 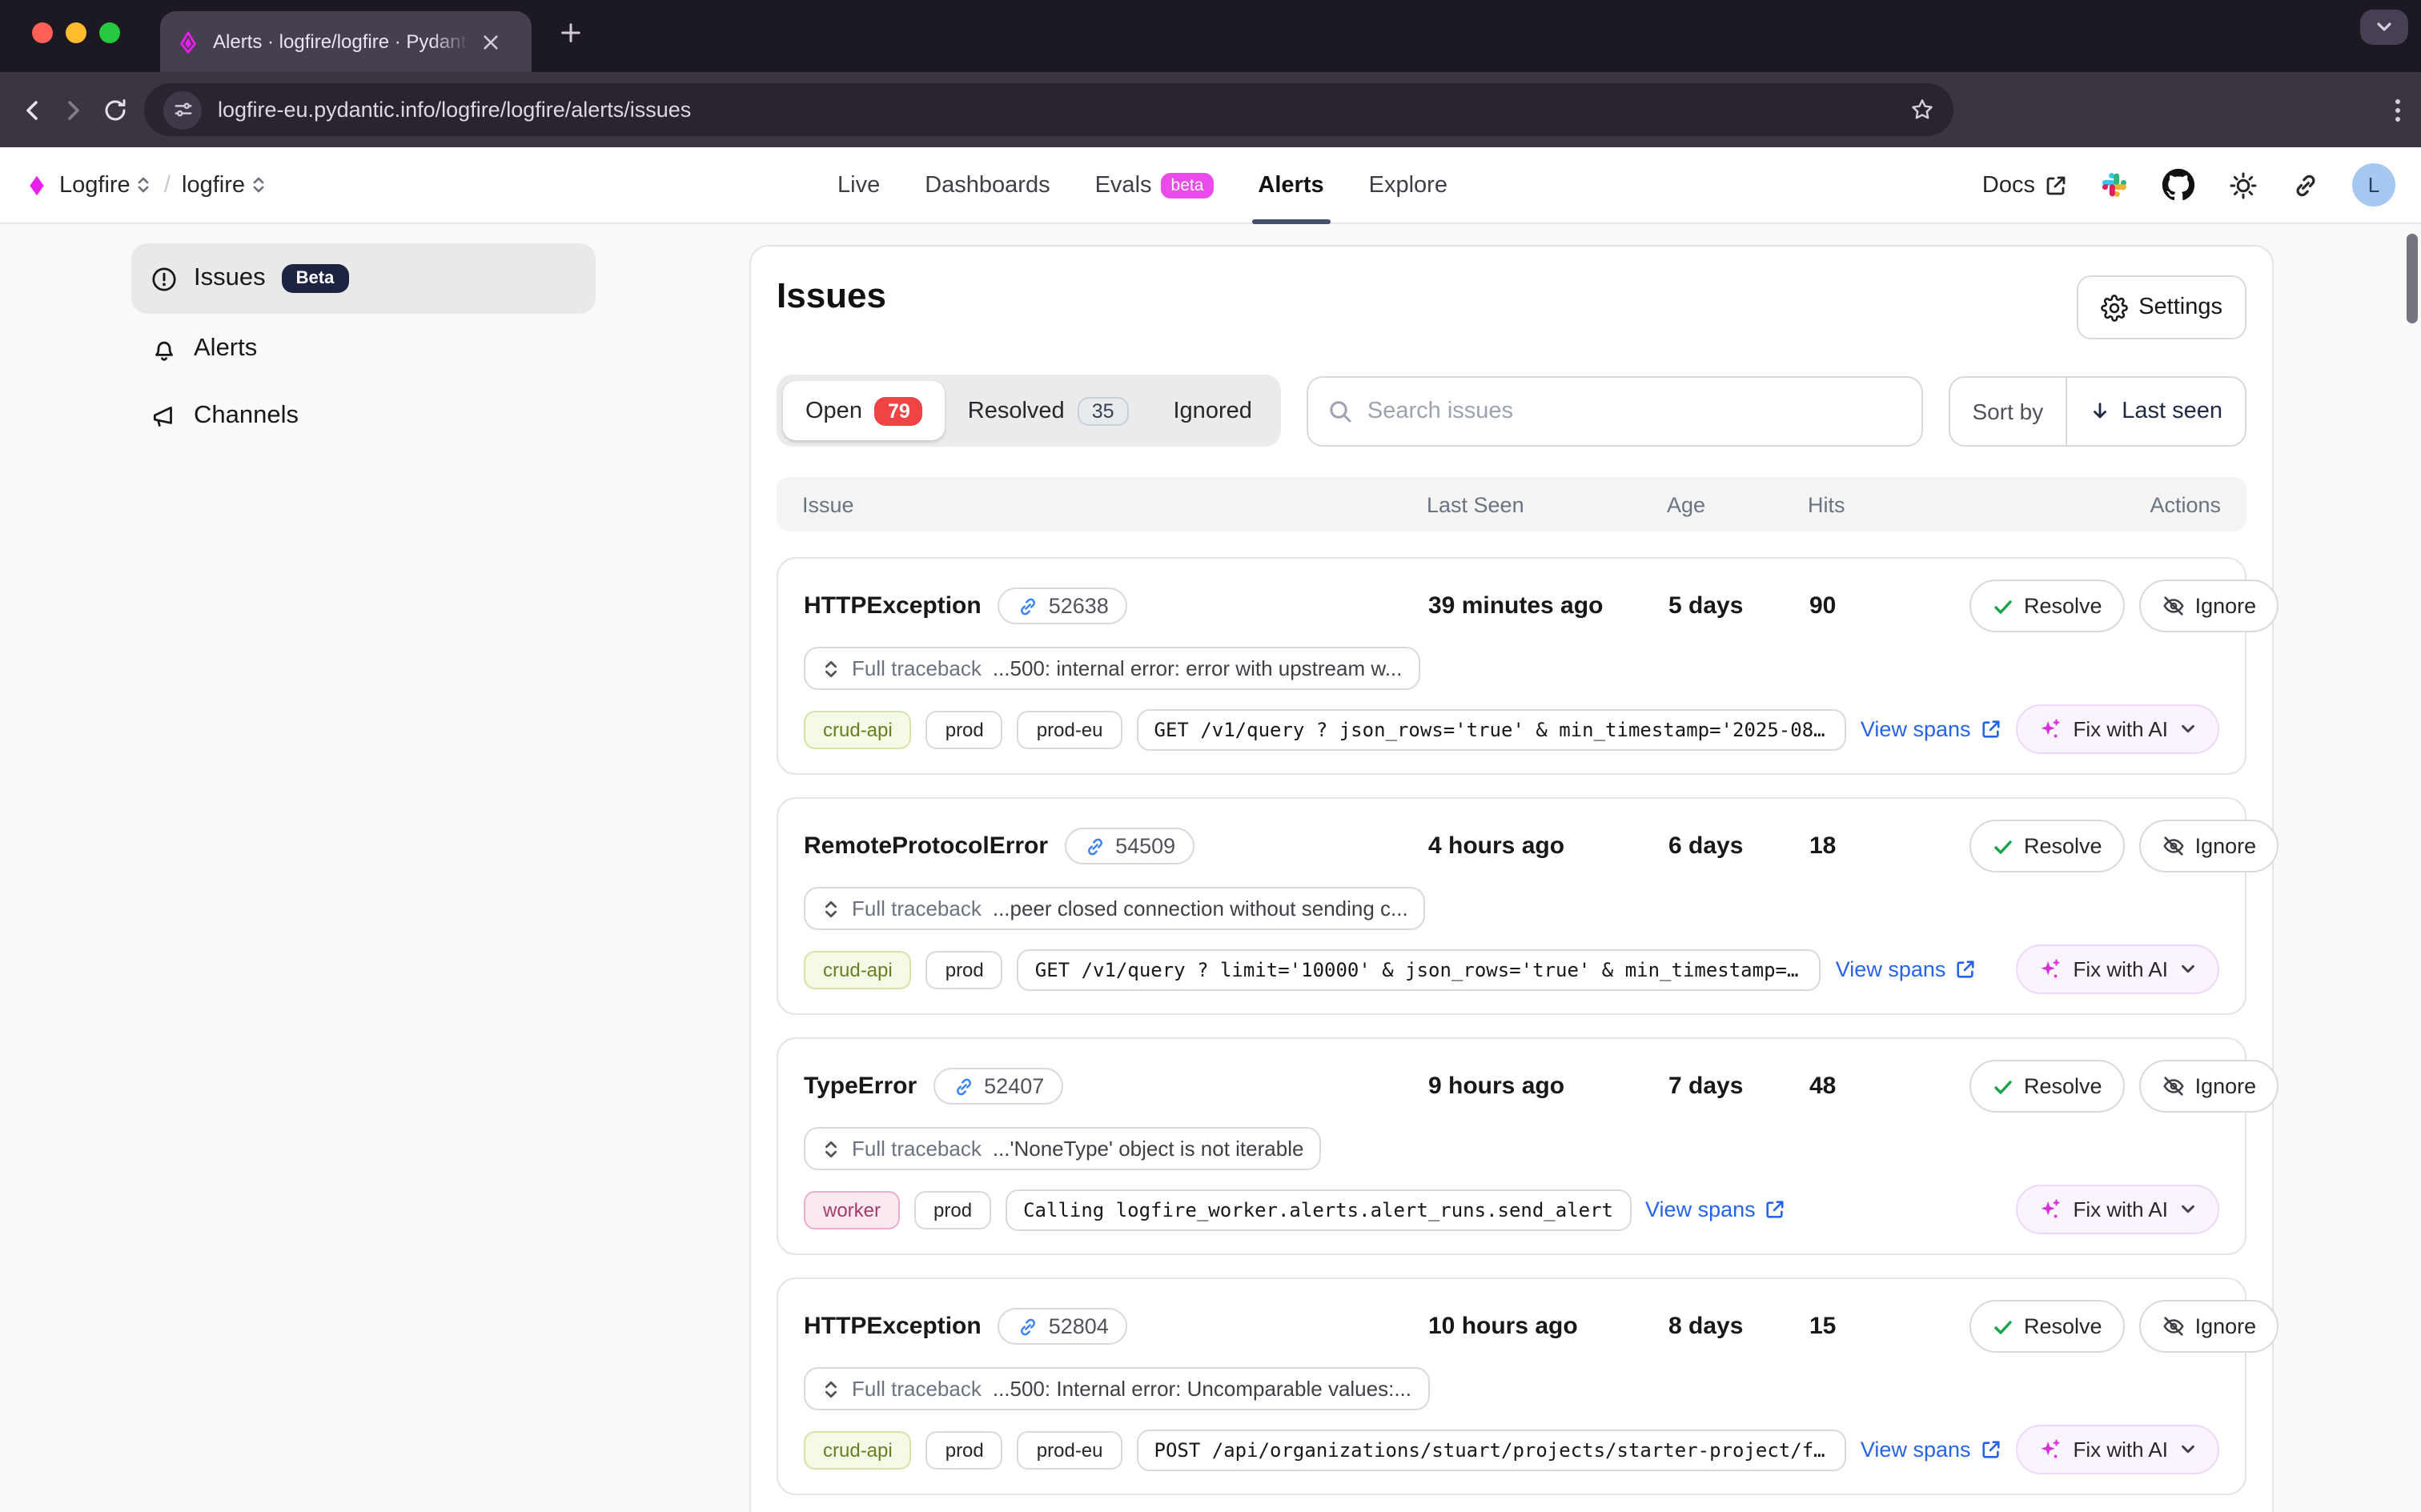 What do you see at coordinates (988, 186) in the screenshot?
I see `nav-dashboards: Dashboards` at bounding box center [988, 186].